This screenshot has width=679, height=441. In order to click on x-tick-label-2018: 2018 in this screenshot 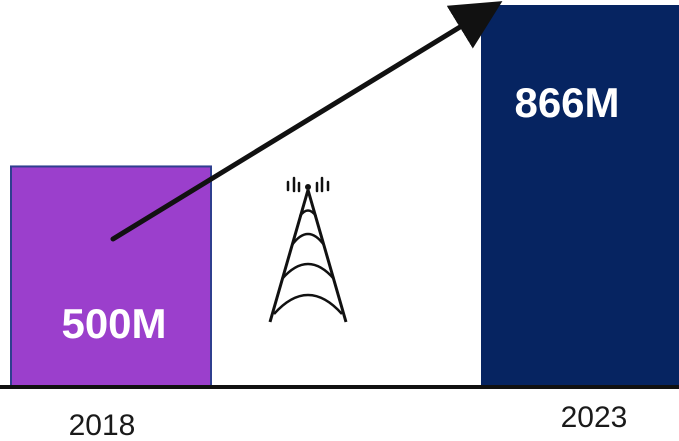, I will do `click(102, 425)`.